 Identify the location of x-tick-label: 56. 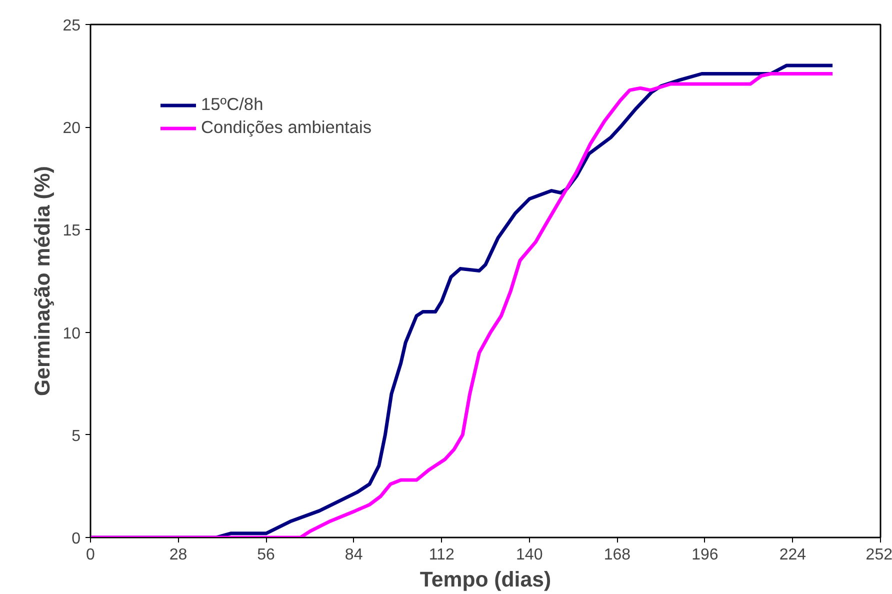
(266, 555).